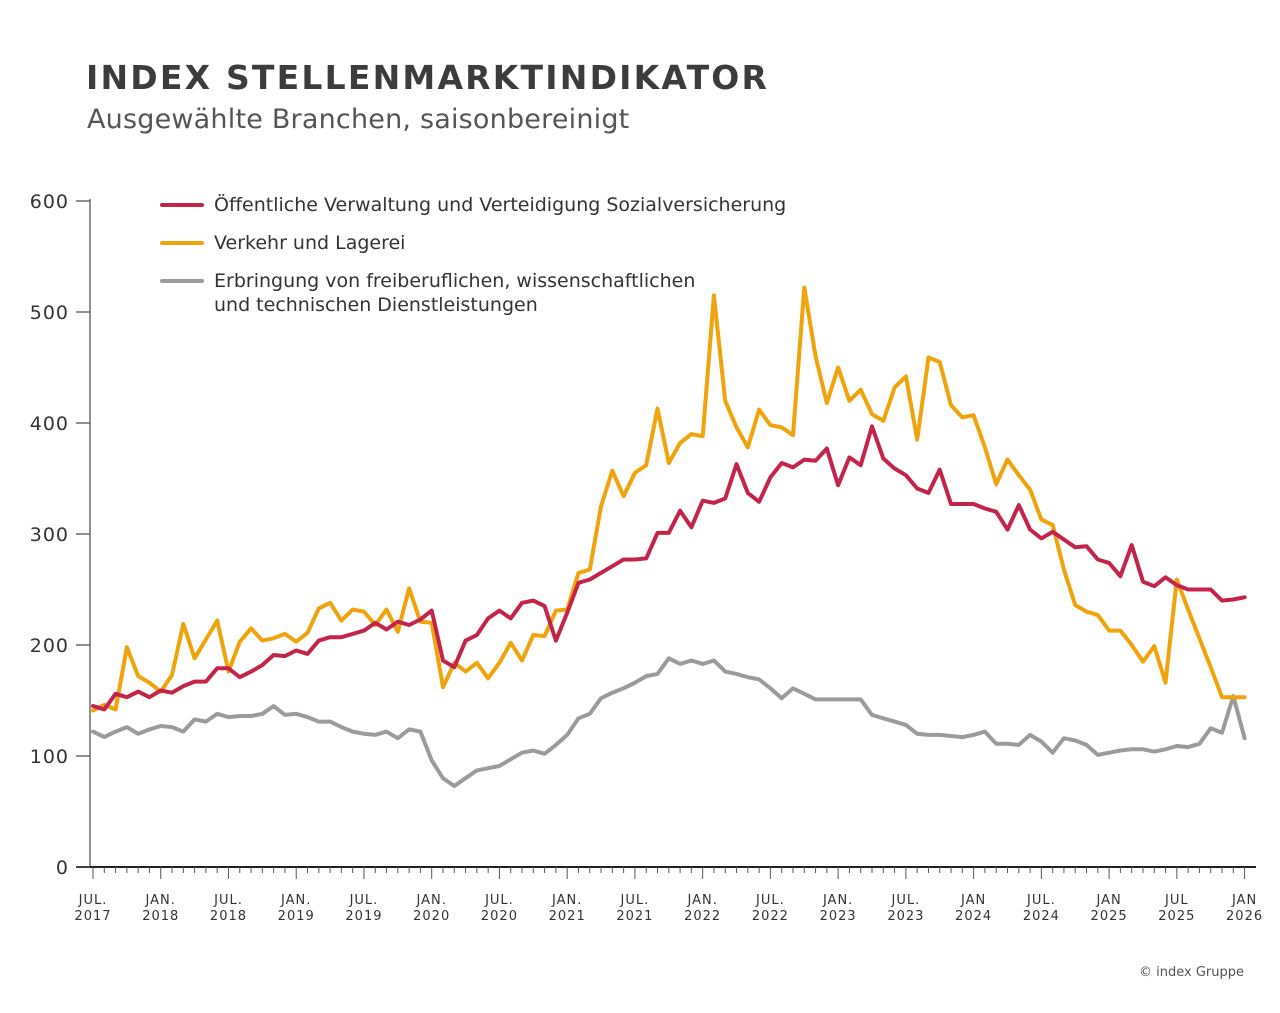 The height and width of the screenshot is (1013, 1280). I want to click on legend-swatch-orange, so click(182, 243).